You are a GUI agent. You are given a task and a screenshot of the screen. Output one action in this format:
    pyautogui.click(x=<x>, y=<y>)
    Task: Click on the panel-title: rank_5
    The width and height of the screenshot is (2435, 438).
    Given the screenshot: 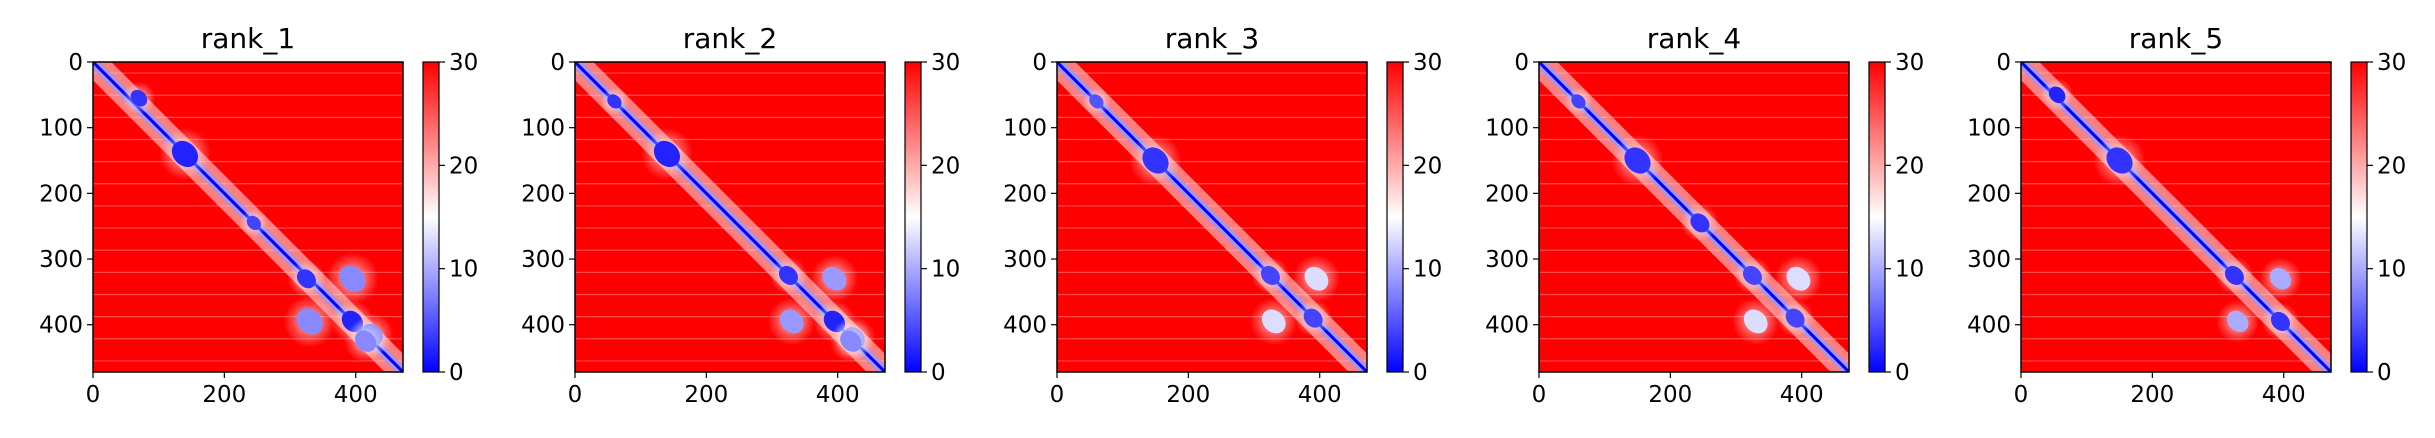 What is the action you would take?
    pyautogui.click(x=2176, y=38)
    